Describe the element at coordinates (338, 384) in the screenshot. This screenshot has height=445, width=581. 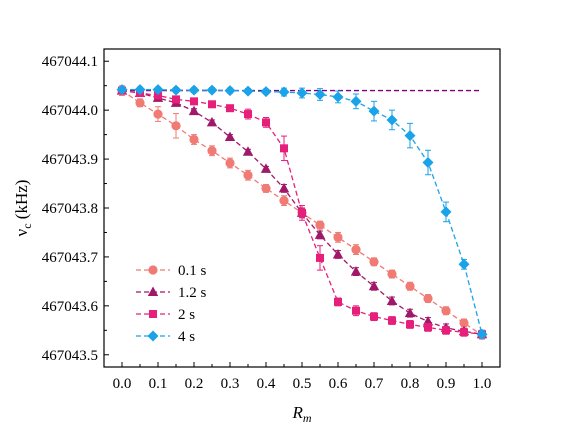
I see `x-tick-label: 0.6` at that location.